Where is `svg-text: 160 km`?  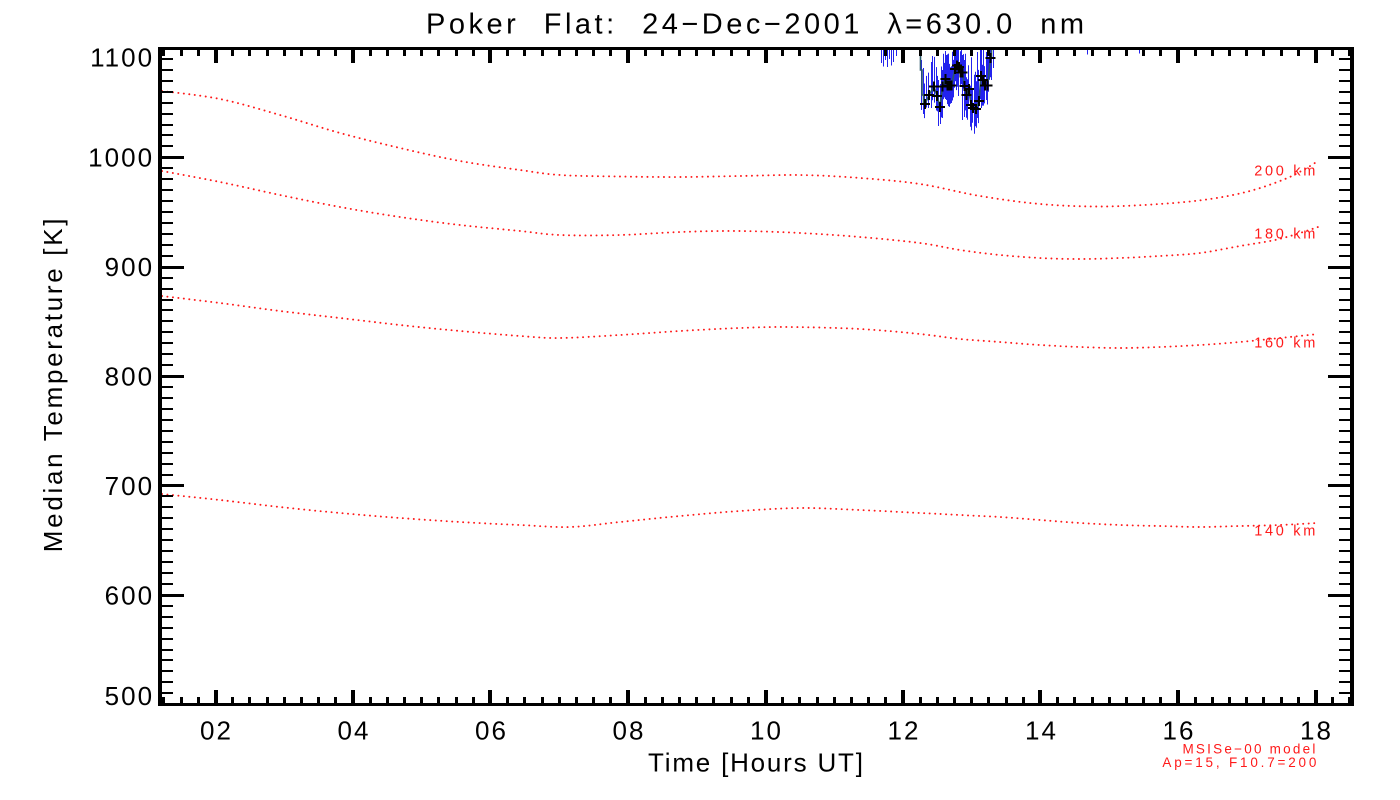 svg-text: 160 km is located at coordinates (1286, 344).